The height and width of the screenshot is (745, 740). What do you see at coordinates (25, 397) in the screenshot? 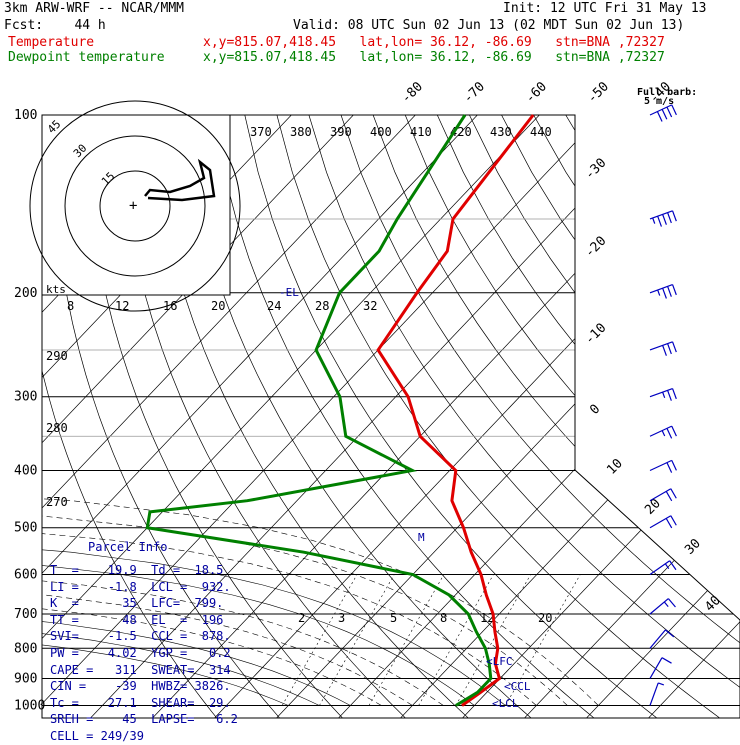
I see `pressure-tick-label: 300` at bounding box center [25, 397].